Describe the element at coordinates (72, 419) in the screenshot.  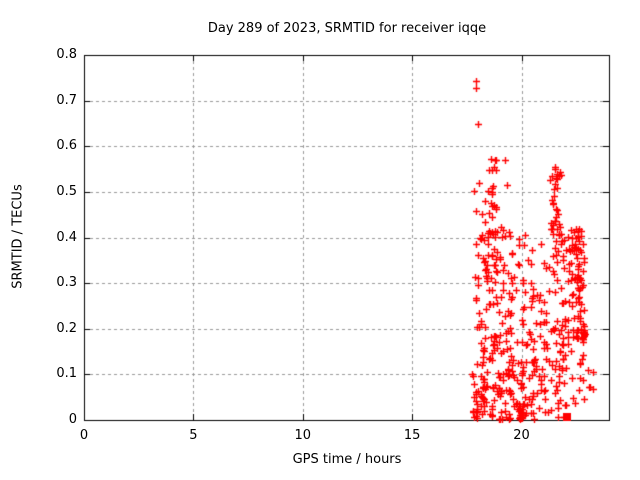
I see `y-tick-label: 0` at that location.